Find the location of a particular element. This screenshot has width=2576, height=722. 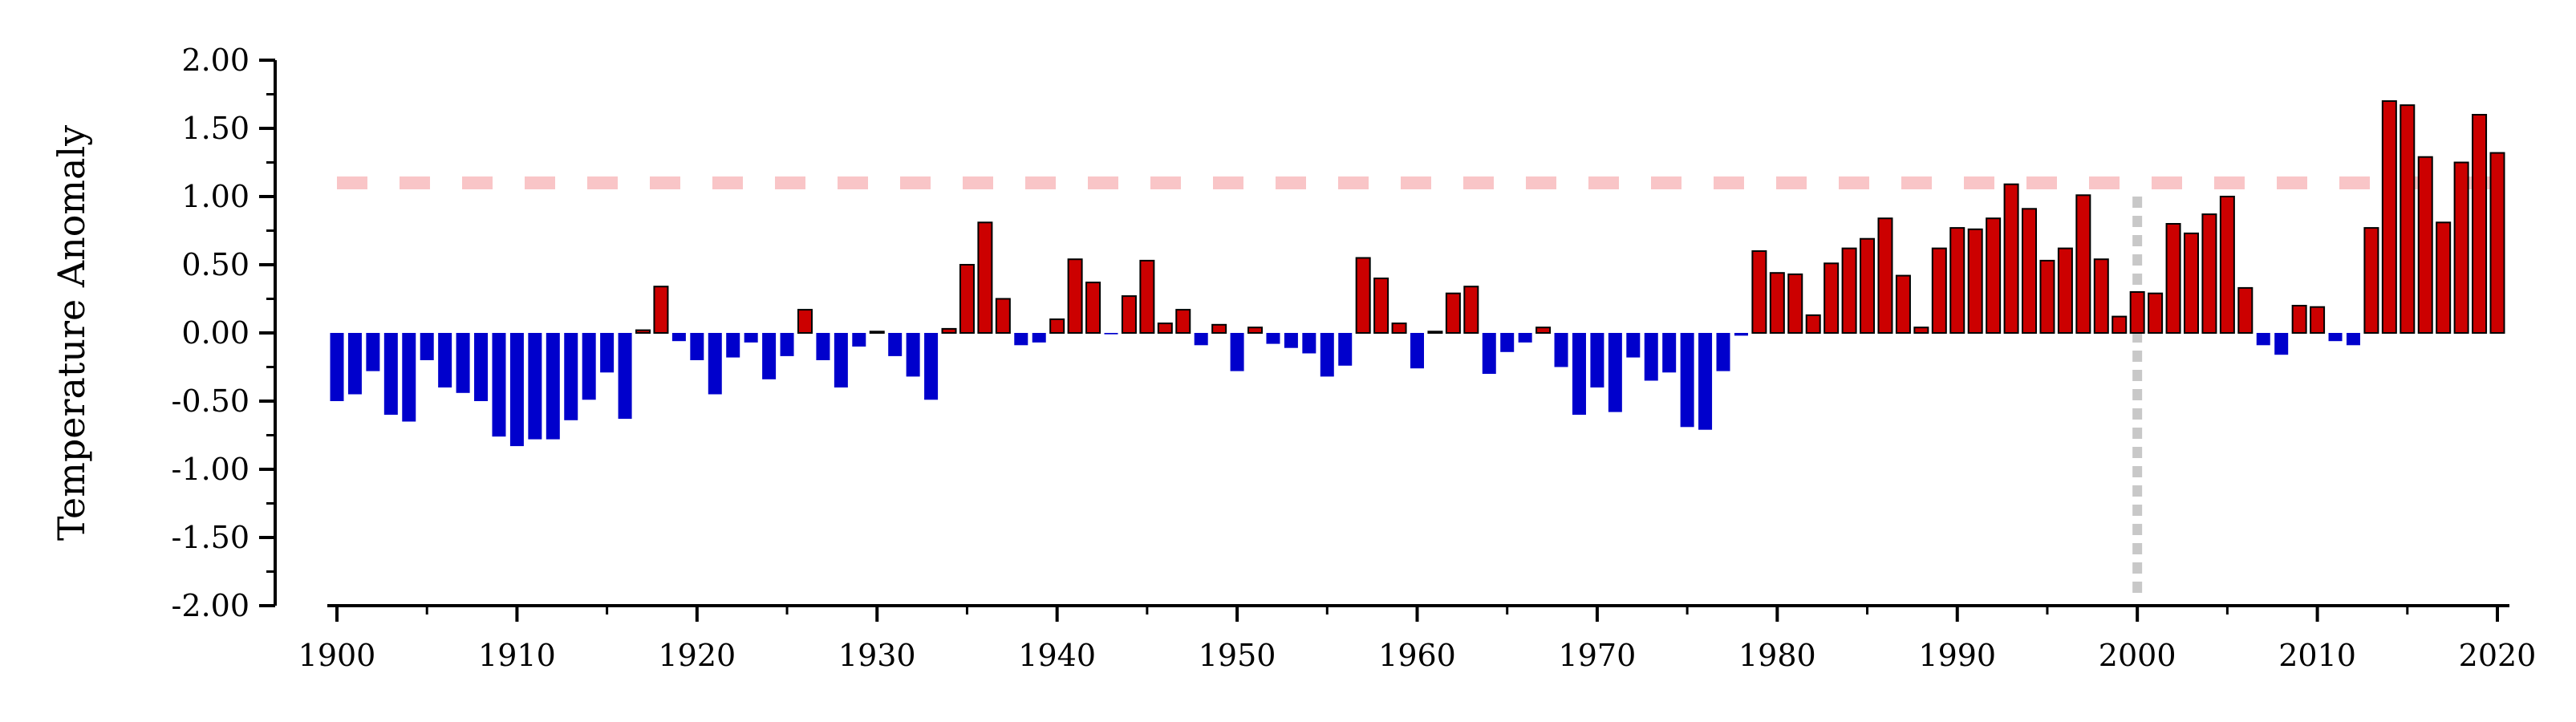

bar-1979 is located at coordinates (1759, 292).